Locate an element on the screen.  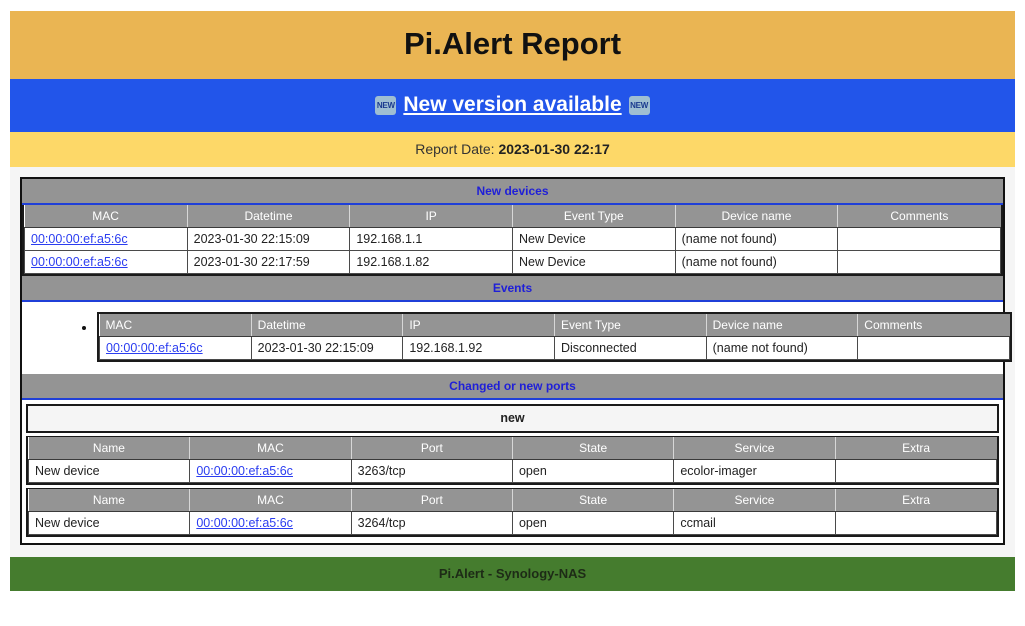
new-version-banner-inner: NEW New version available NEW is located at coordinates (512, 105).